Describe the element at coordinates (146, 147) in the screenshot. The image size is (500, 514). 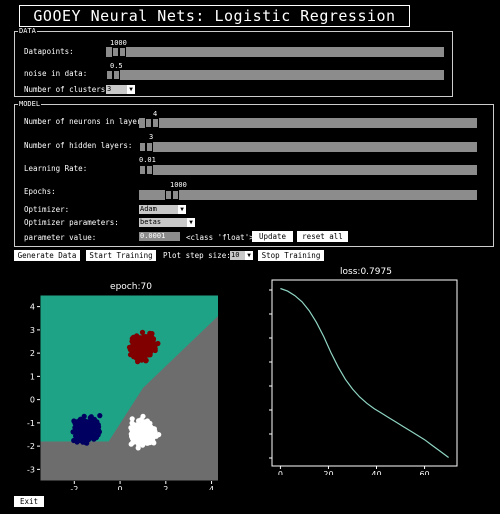
I see `hidden-layers-slider-thumb` at that location.